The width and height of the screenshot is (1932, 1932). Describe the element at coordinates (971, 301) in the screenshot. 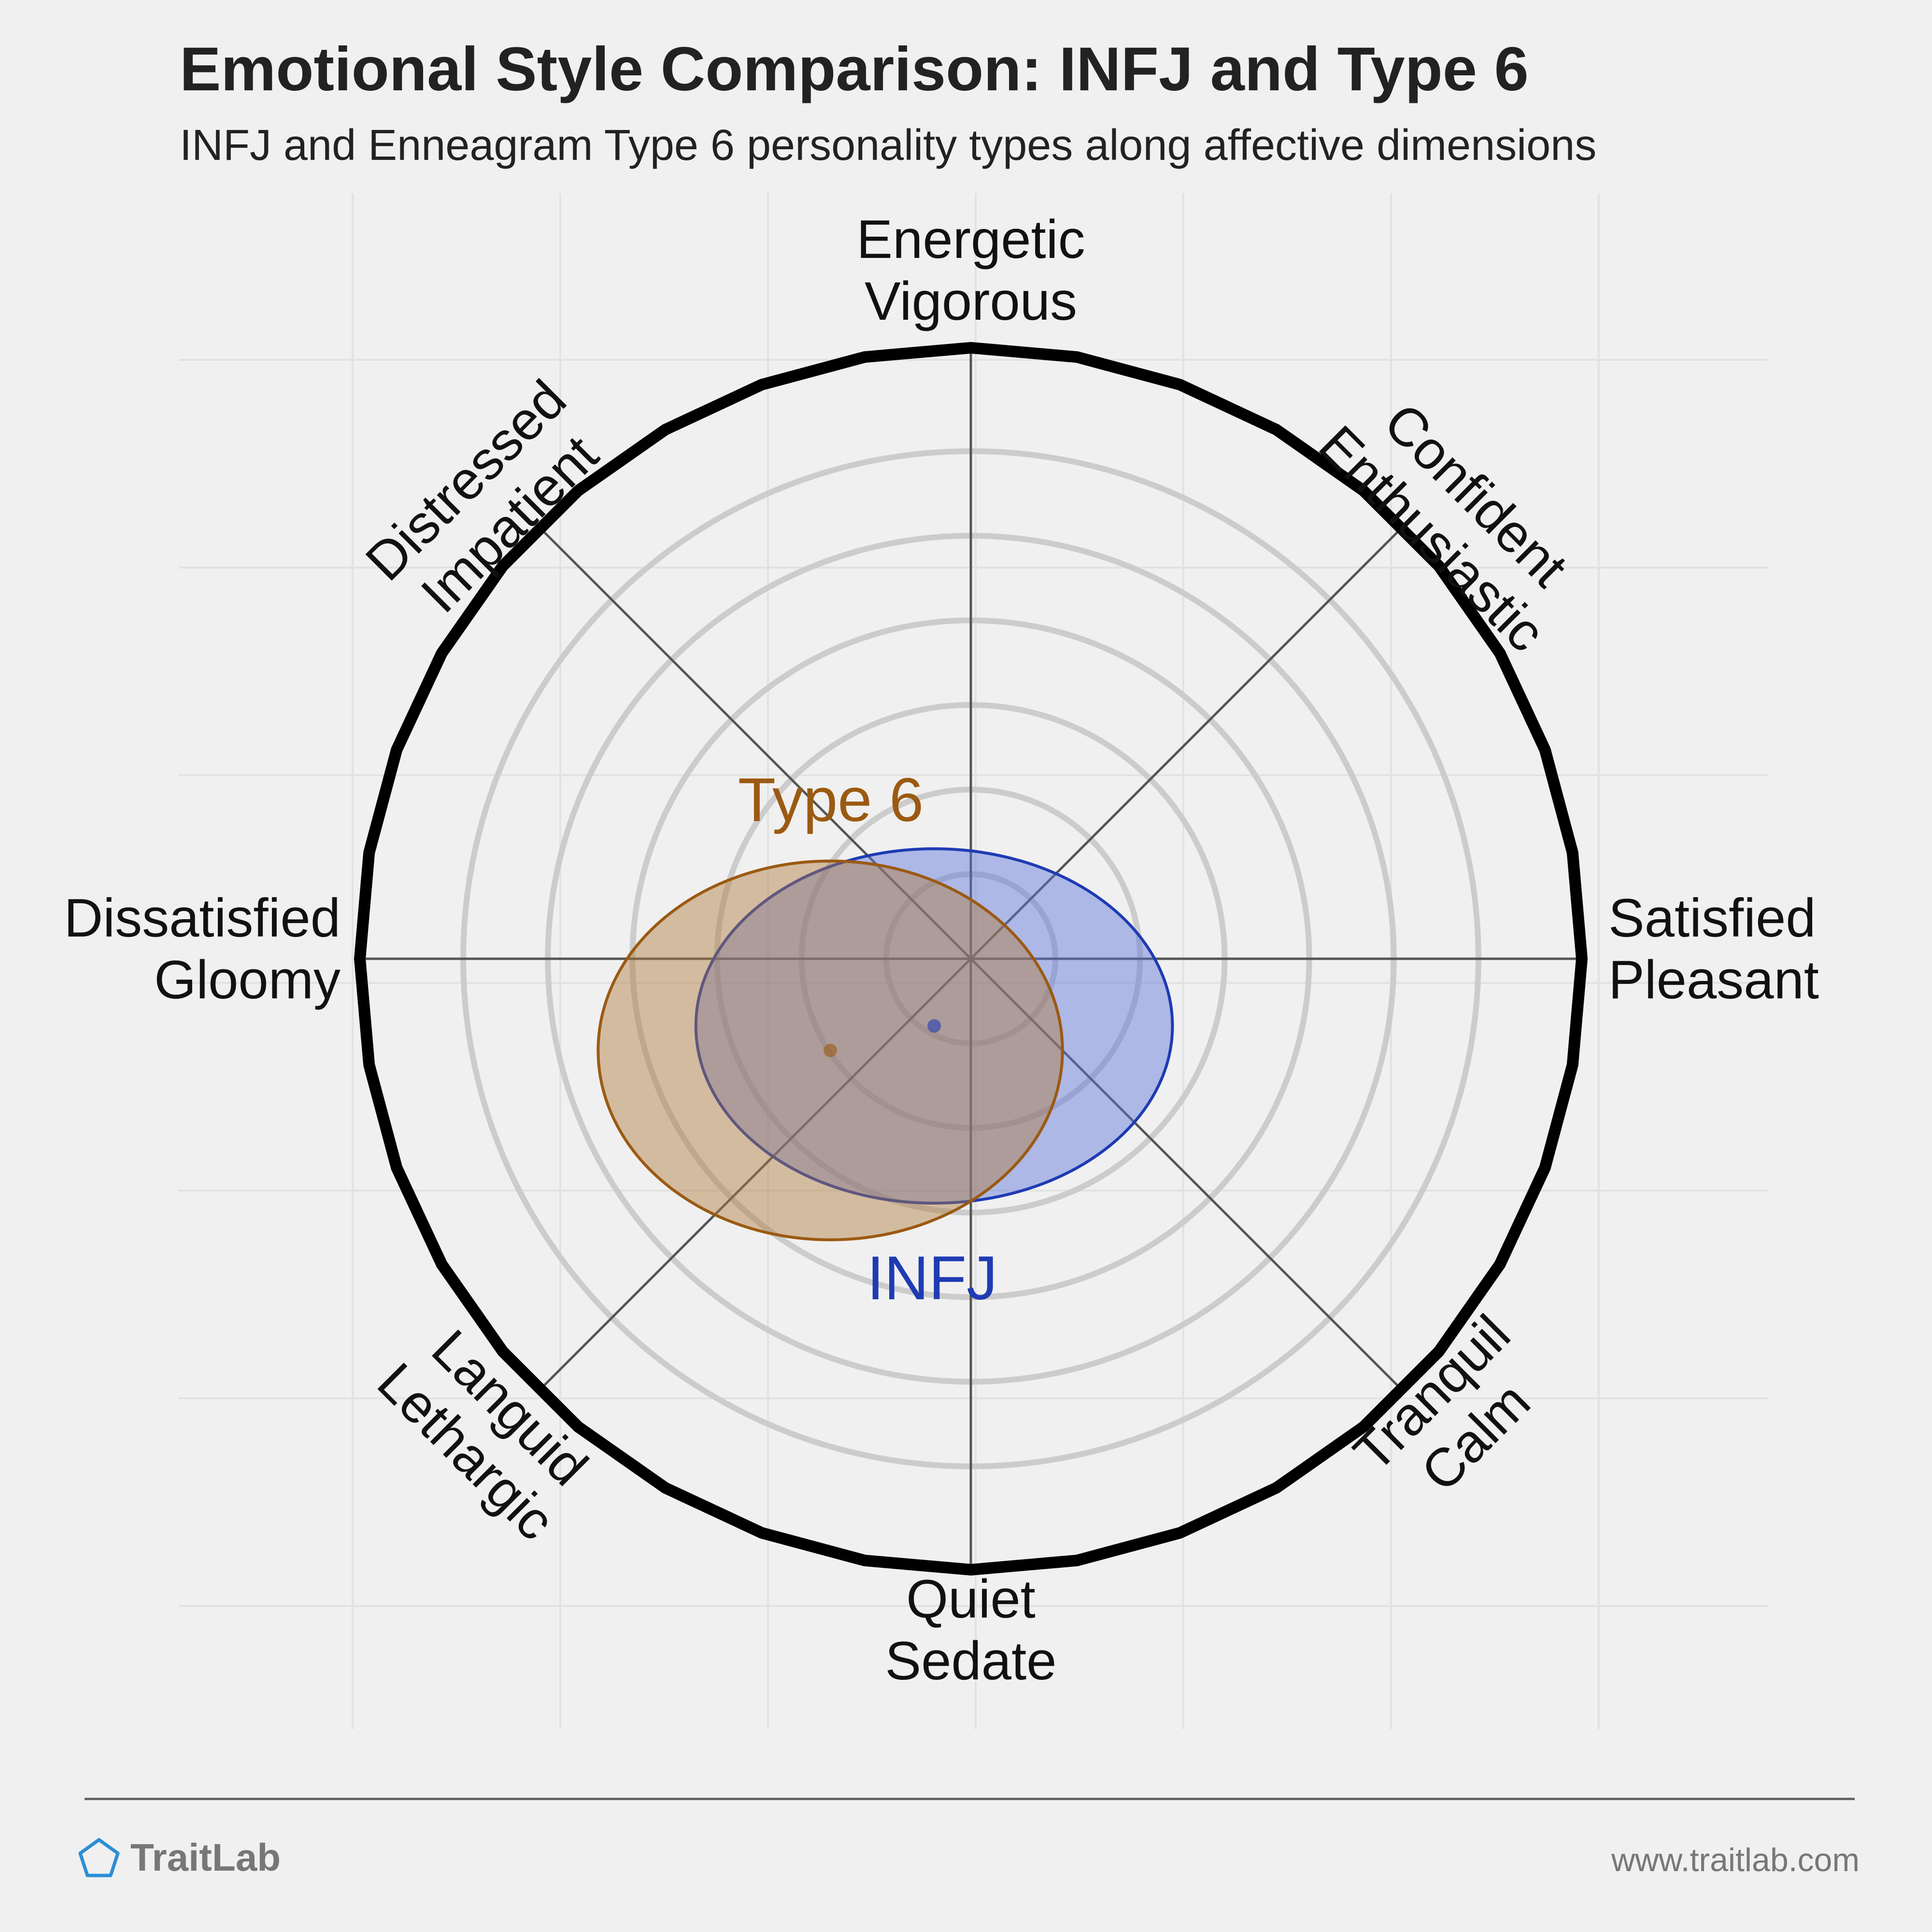

I see `axis-label-line: Vigorous` at that location.